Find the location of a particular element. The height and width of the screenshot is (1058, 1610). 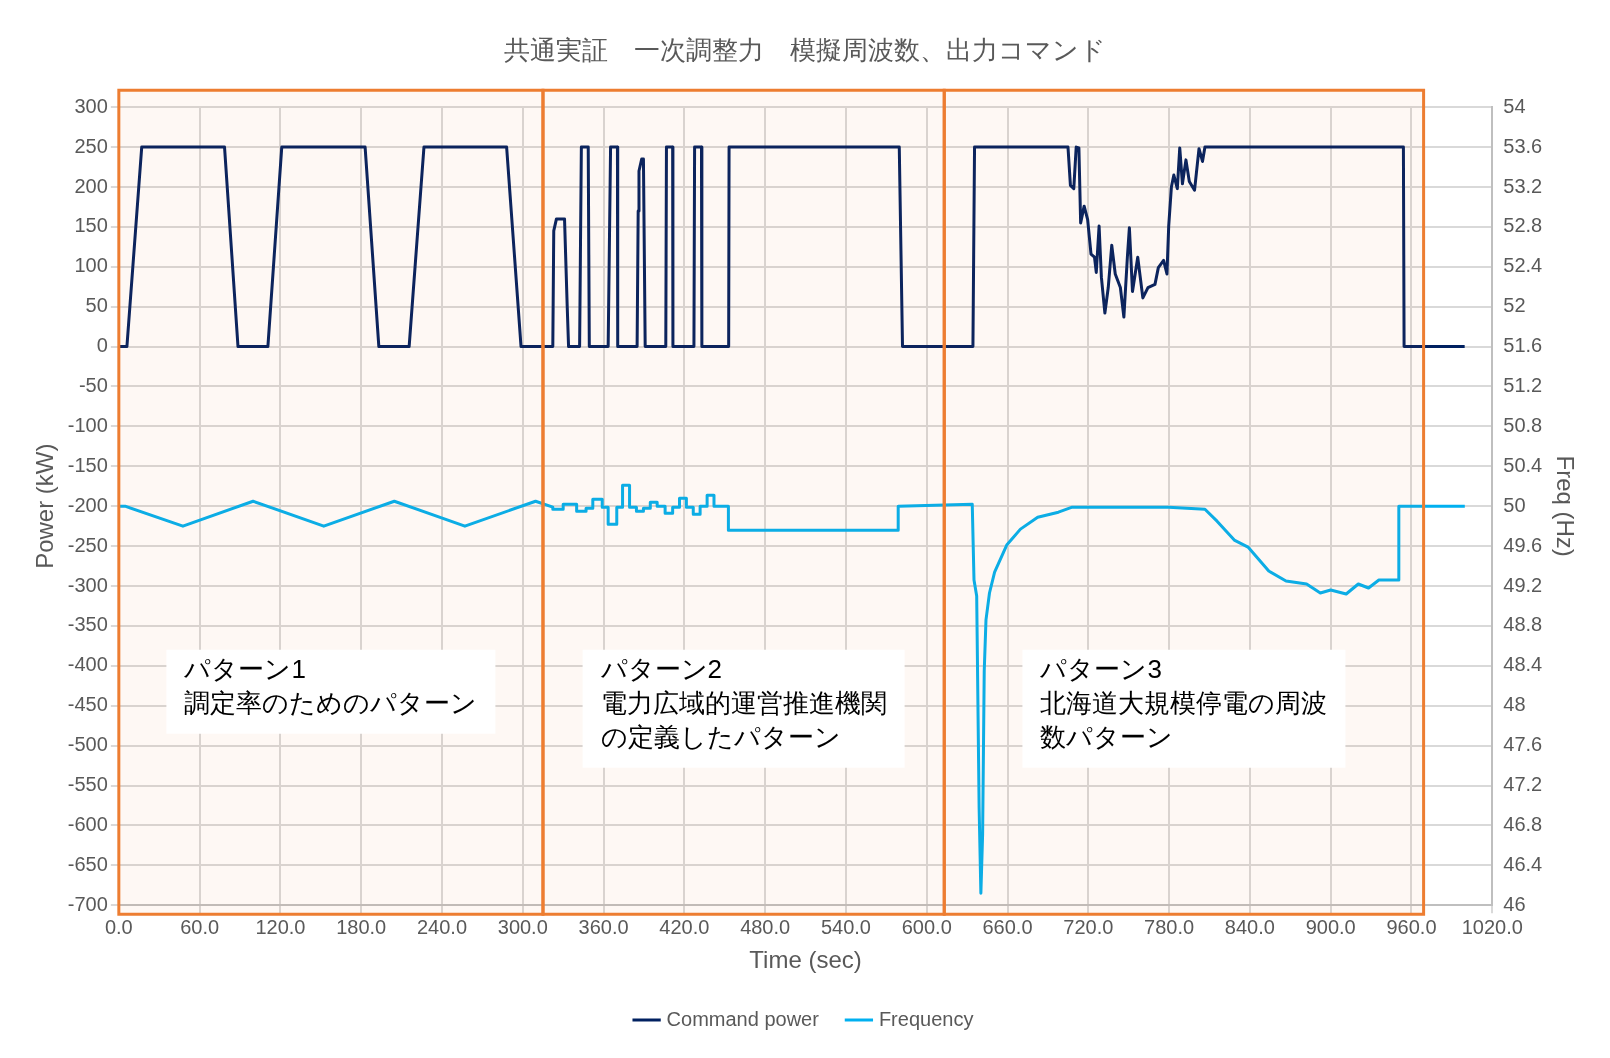

y2-tick-label: 46.8 is located at coordinates (1523, 823).